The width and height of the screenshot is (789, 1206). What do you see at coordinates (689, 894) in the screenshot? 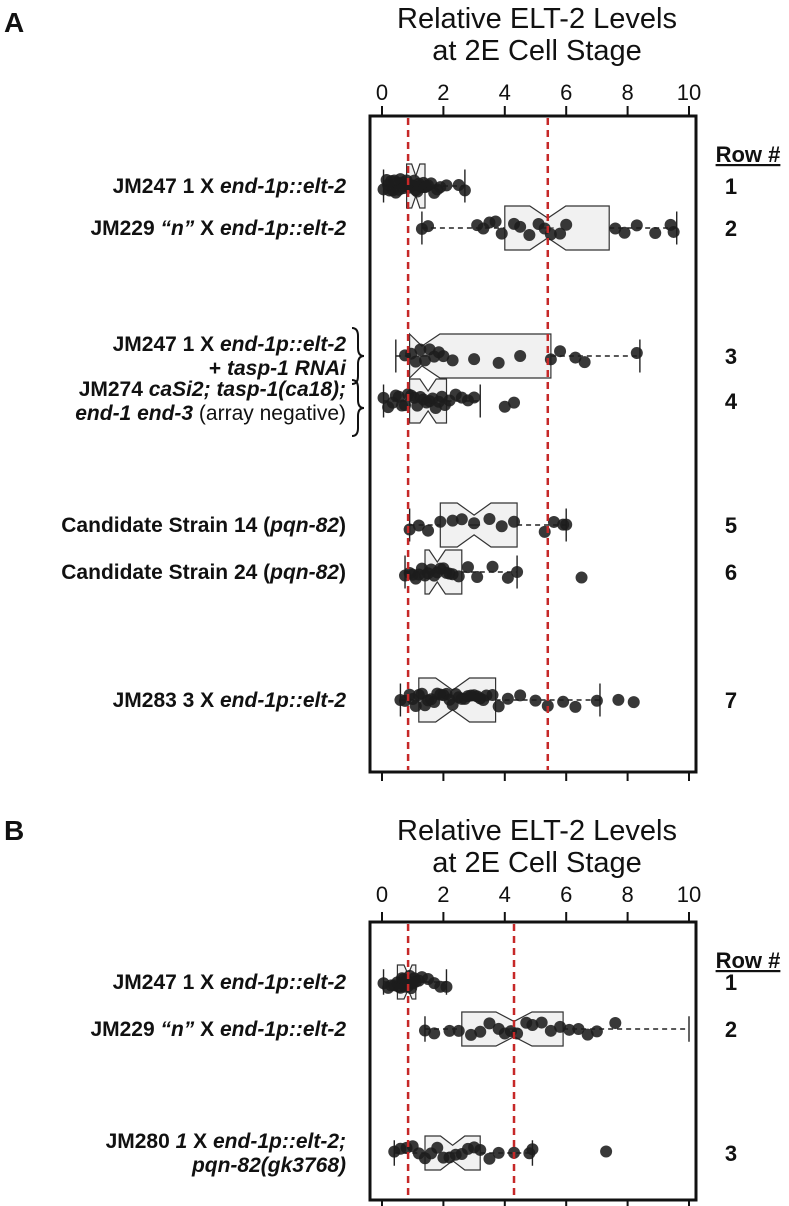
I see `x-tick-label: 10` at bounding box center [689, 894].